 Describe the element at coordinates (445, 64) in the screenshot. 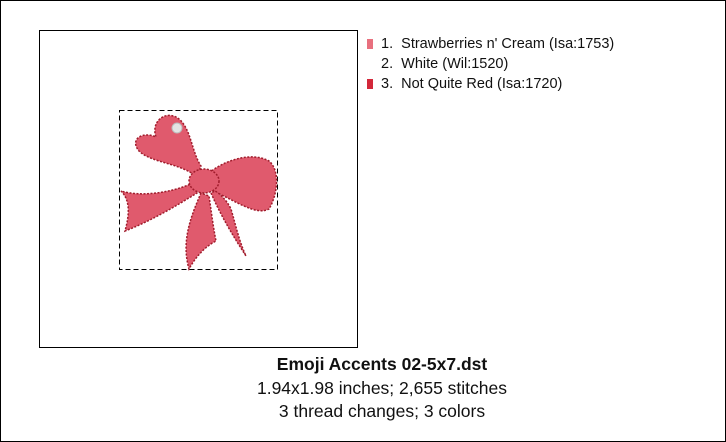

I see `thread-label: 2. White (Wil:1520)` at that location.